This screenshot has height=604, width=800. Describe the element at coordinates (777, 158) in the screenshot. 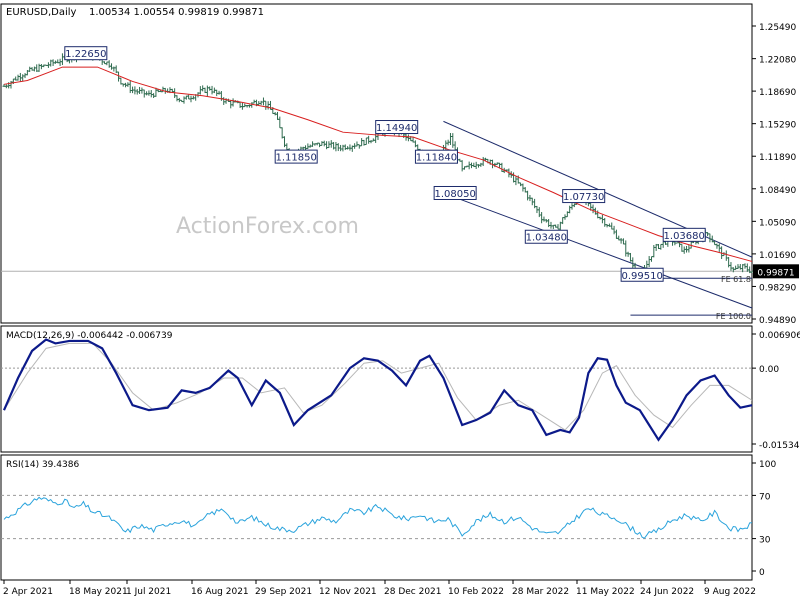

I see `price-axis-tick-label: 1.11890` at that location.